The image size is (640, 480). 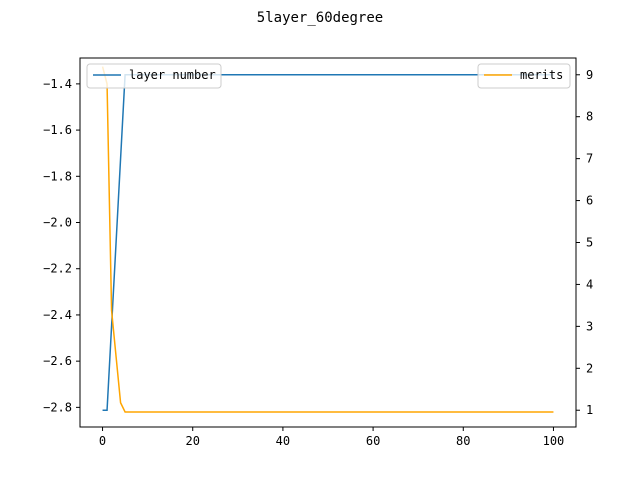 I want to click on y-left-tick-label: −1.4, so click(x=57, y=84).